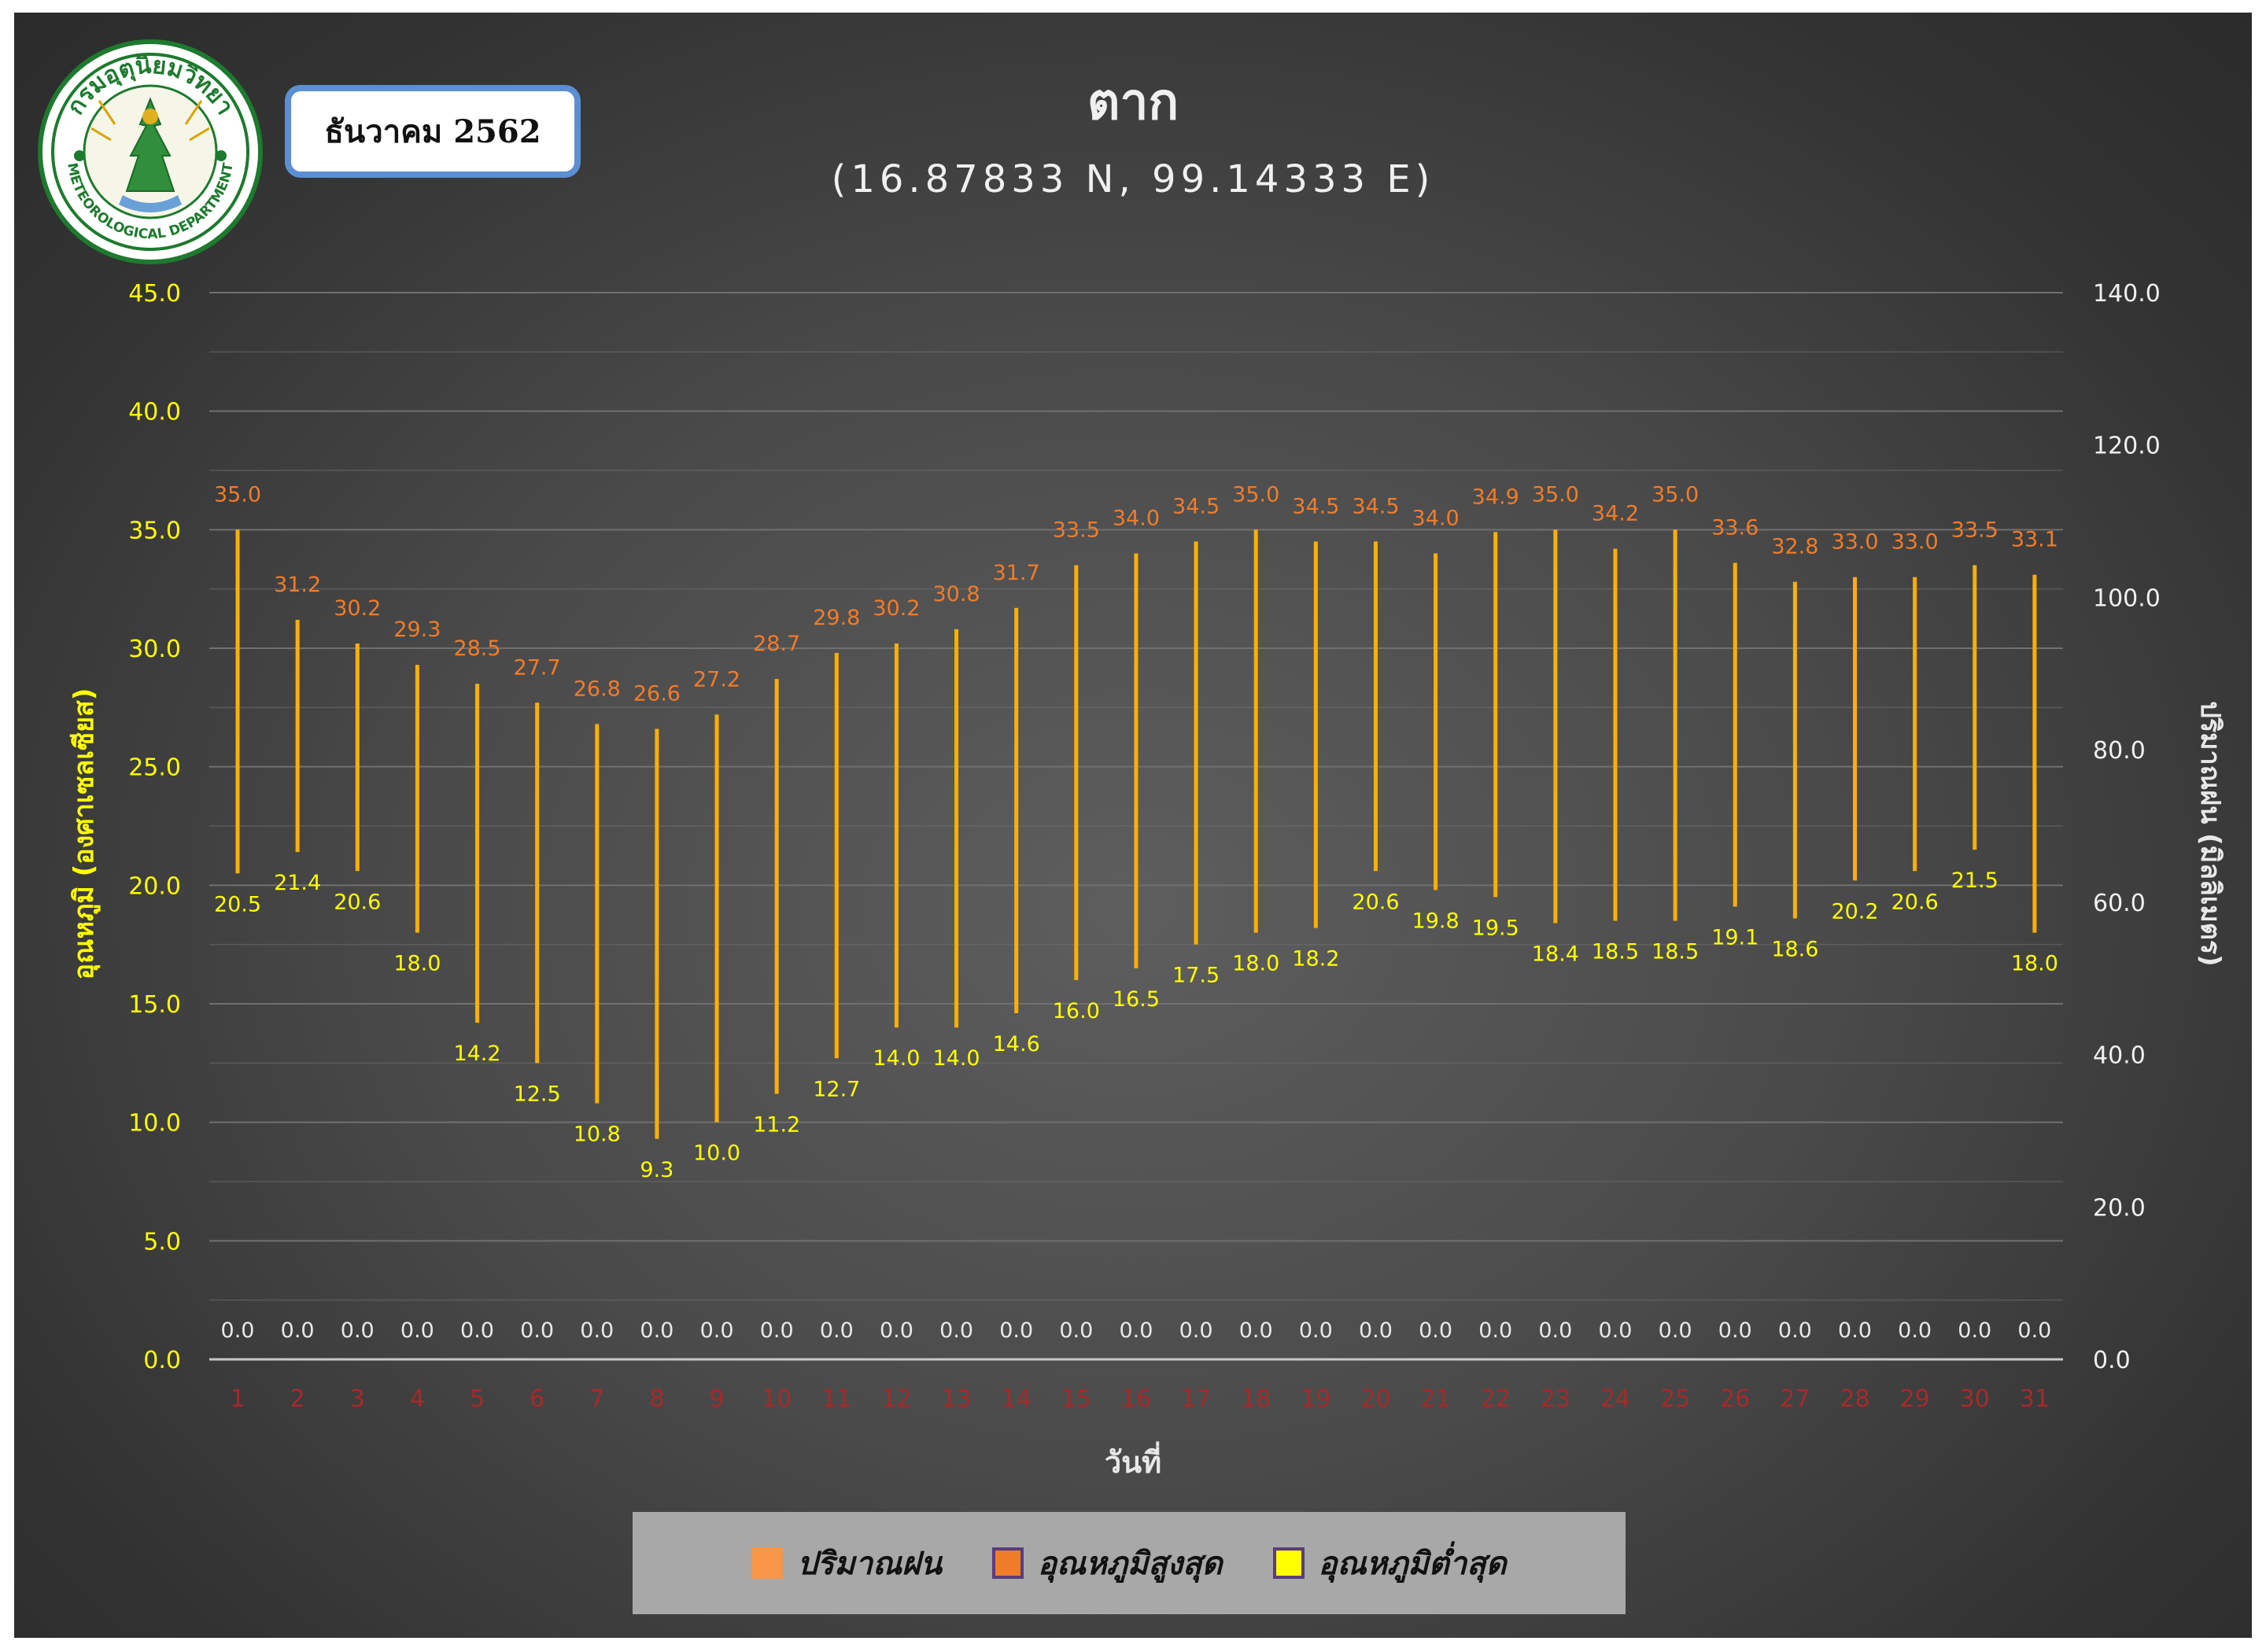 The height and width of the screenshot is (1652, 2266). I want to click on y-tick-label-left: 45.0, so click(154, 294).